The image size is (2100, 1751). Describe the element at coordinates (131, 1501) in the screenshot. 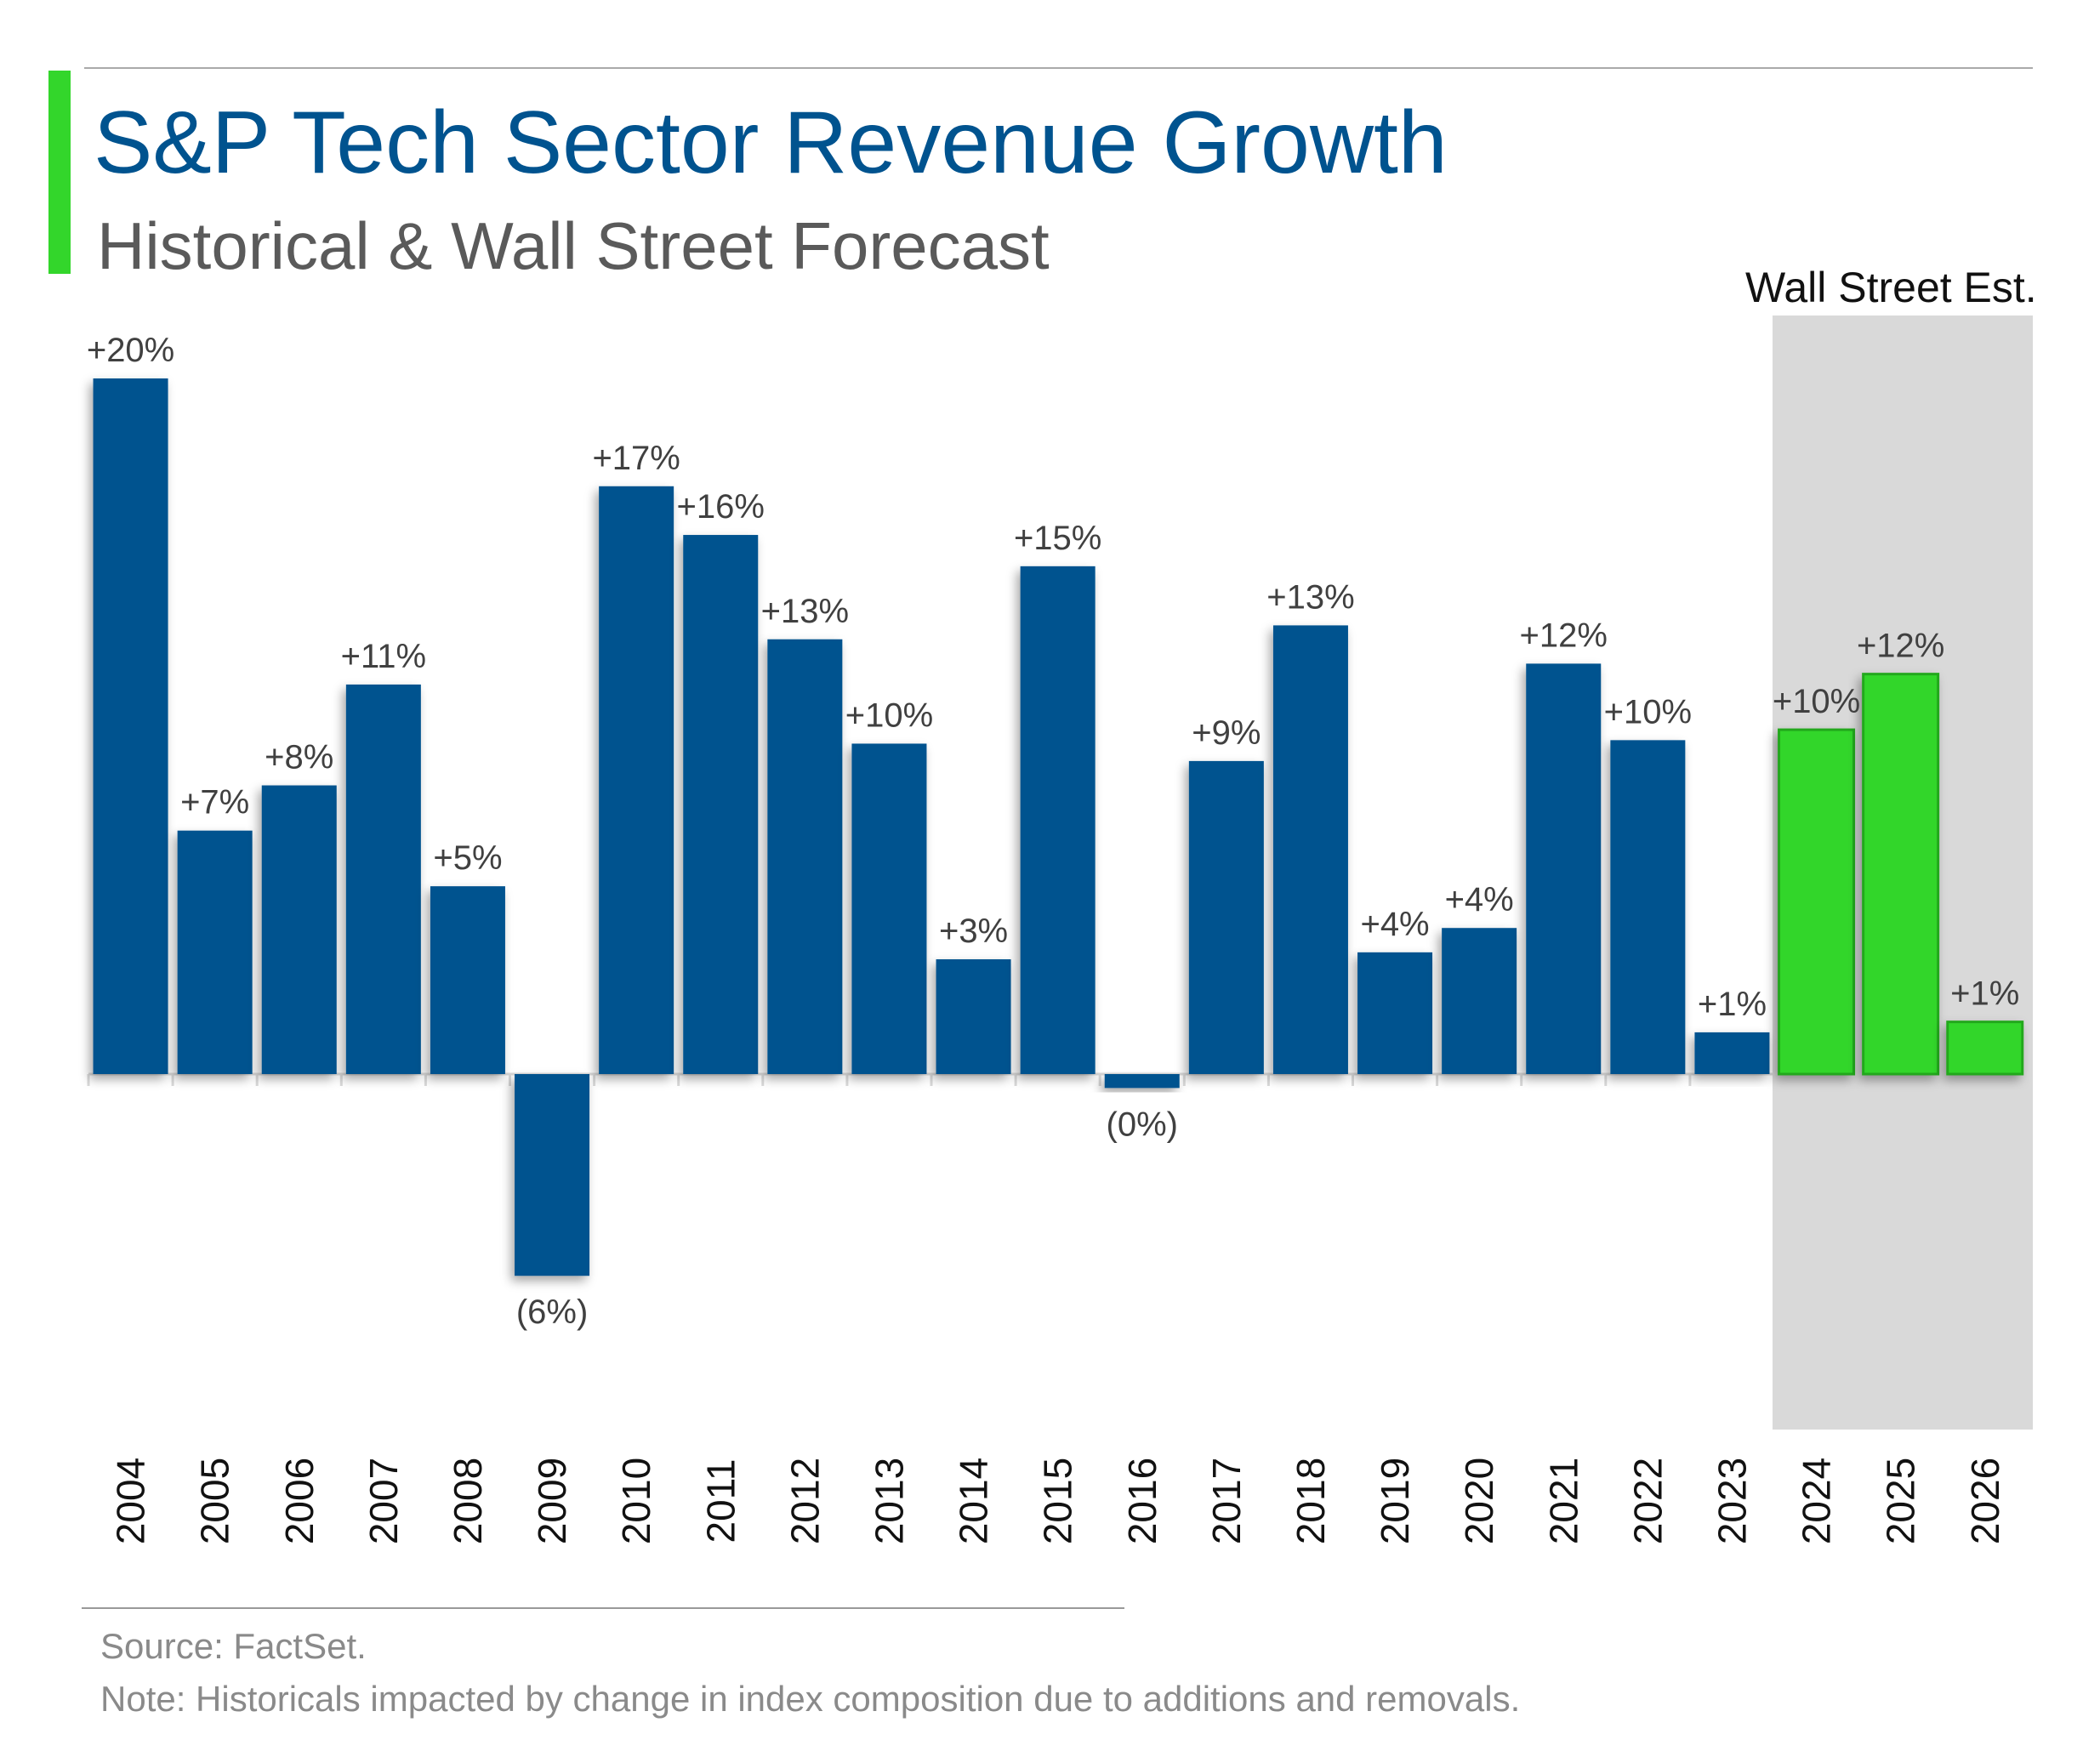

I see `x-tick-label-2004: 2004` at that location.